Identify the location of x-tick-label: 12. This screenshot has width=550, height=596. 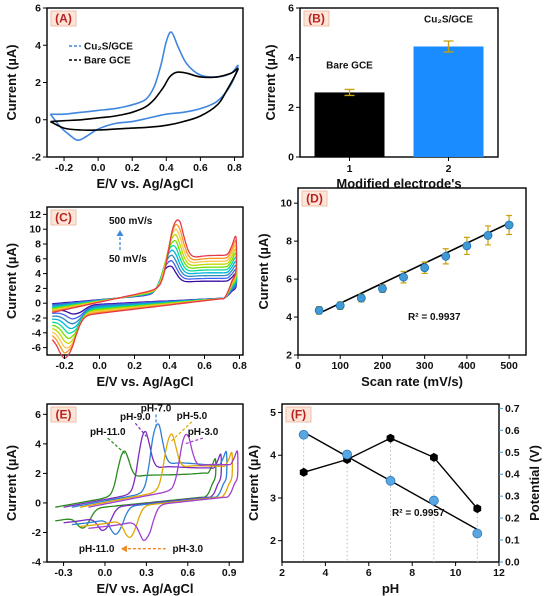
(499, 573).